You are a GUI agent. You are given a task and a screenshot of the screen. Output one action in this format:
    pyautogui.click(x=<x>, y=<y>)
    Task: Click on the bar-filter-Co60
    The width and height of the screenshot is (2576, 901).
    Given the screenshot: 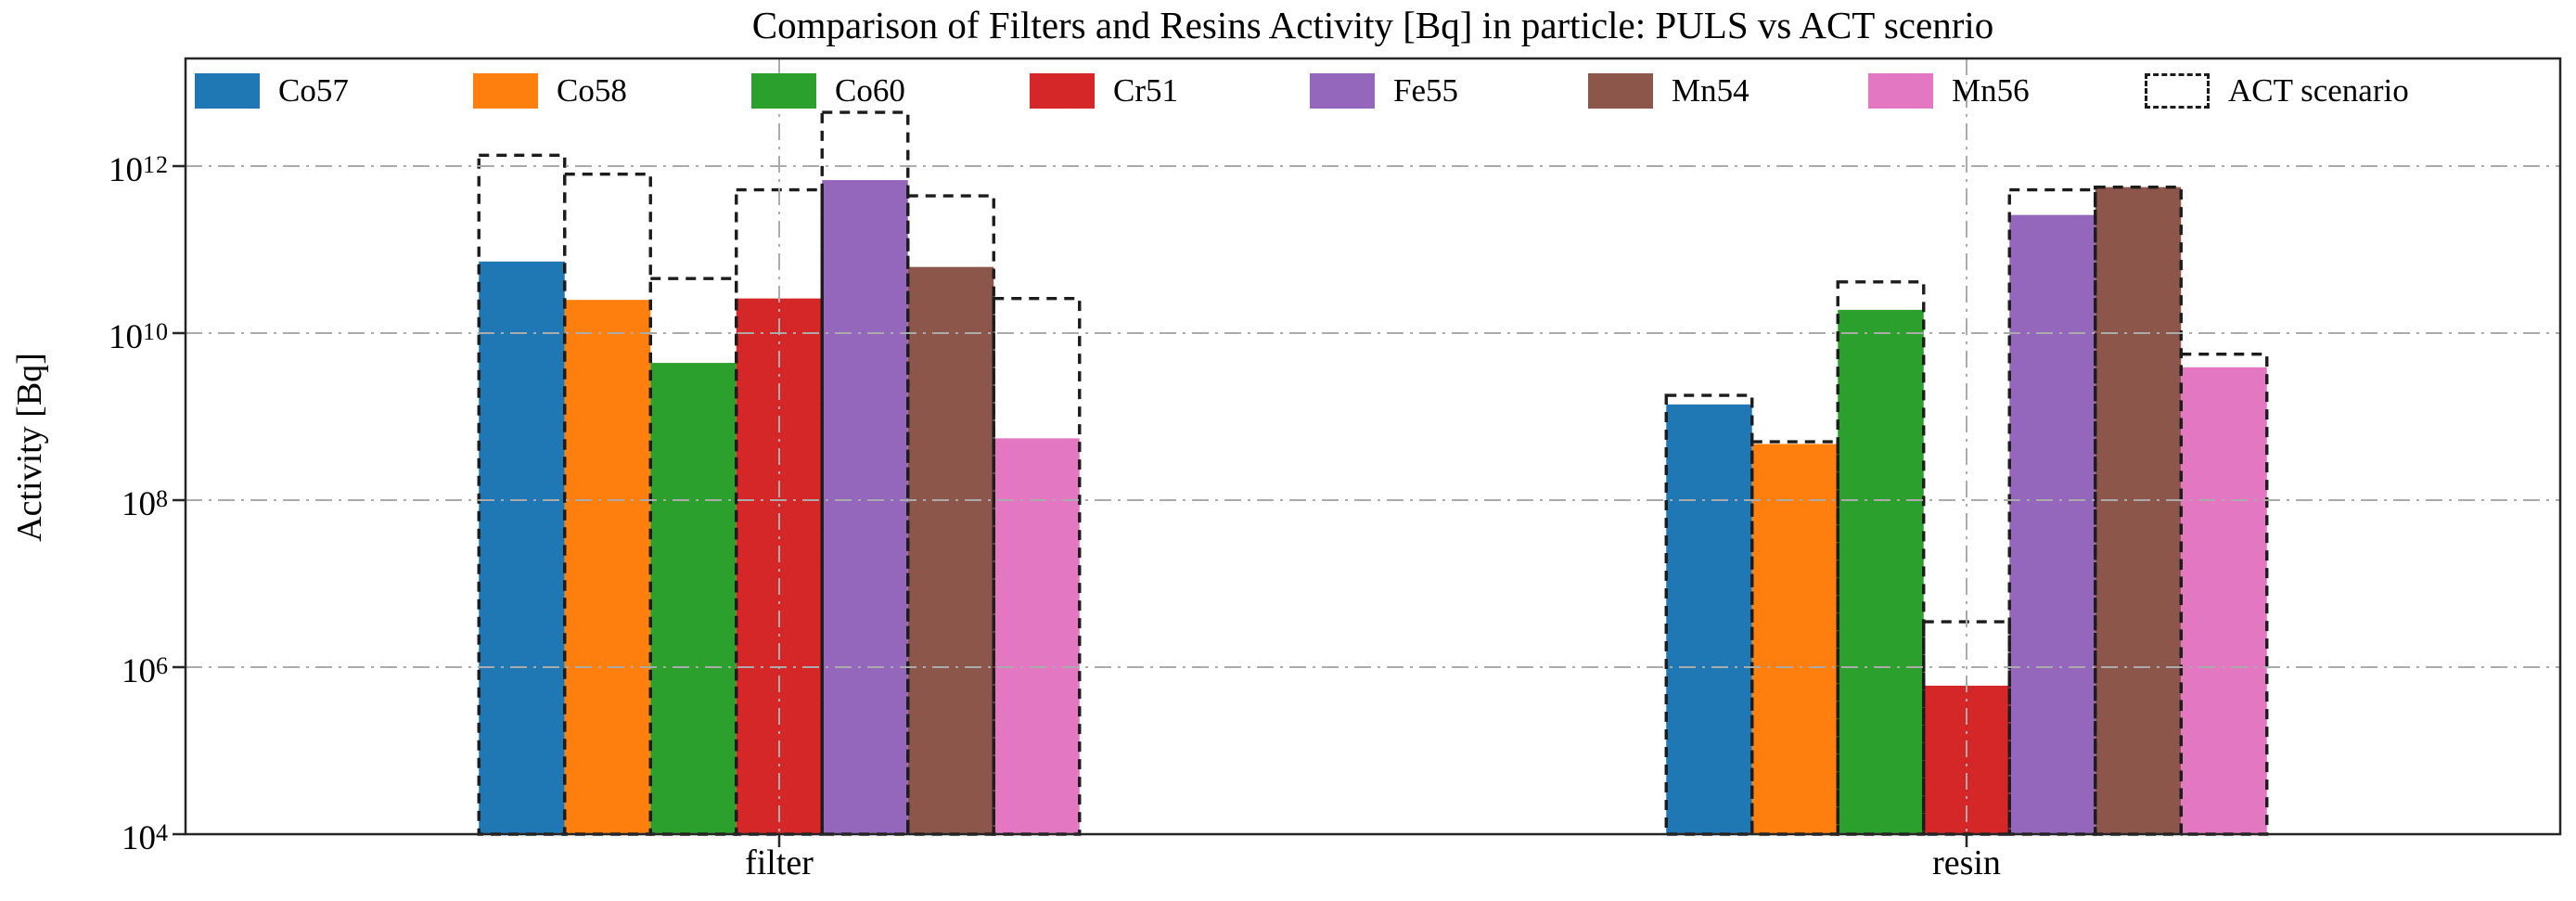 What is the action you would take?
    pyautogui.click(x=693, y=598)
    